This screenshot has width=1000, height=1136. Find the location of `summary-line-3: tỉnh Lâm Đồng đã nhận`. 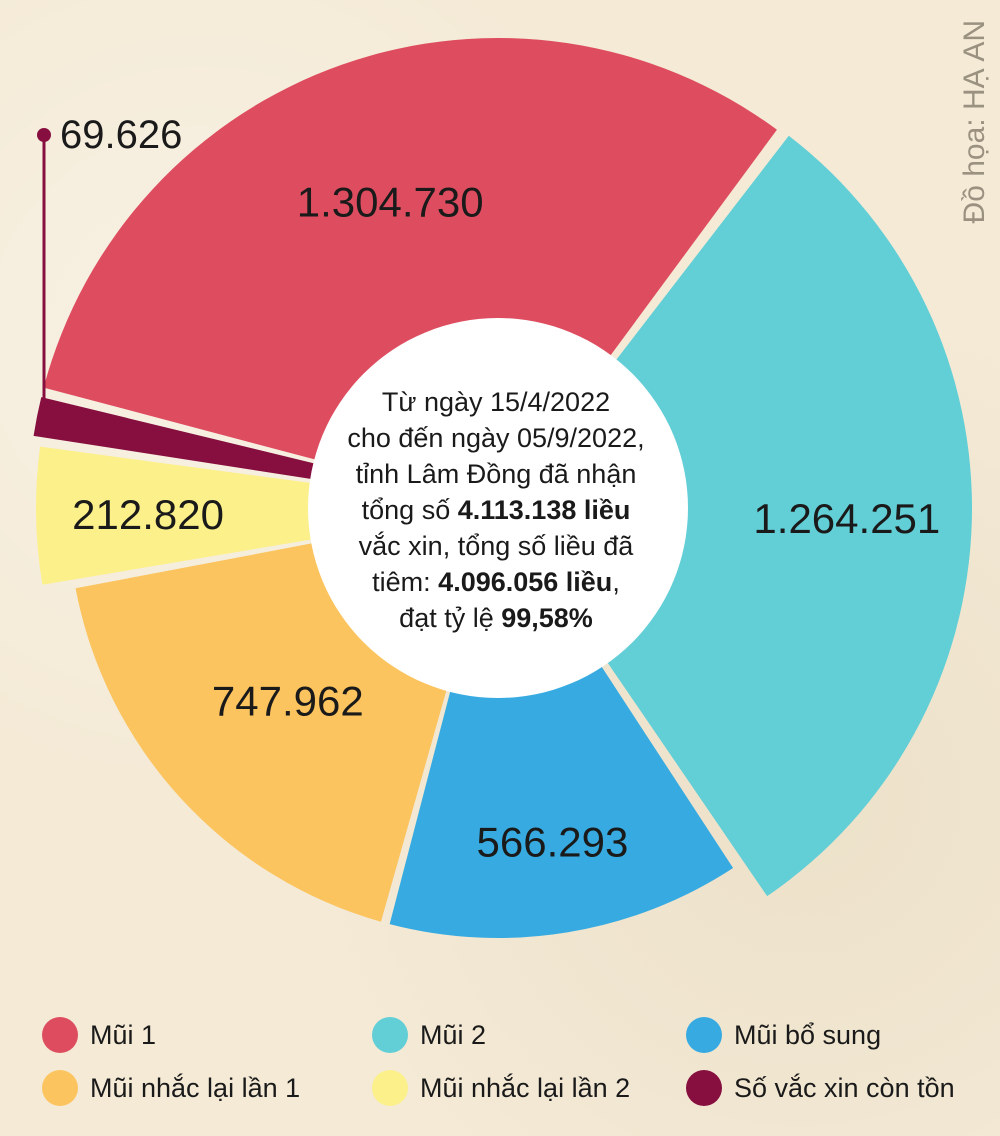

summary-line-3: tỉnh Lâm Đồng đã nhận is located at coordinates (496, 474).